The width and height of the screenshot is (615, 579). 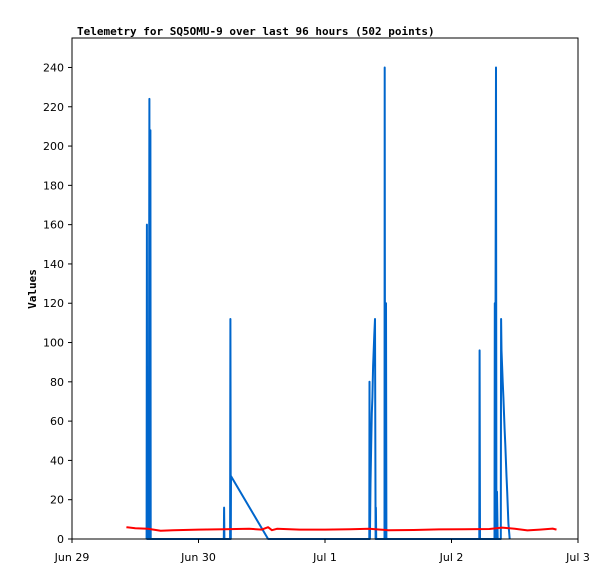 What do you see at coordinates (577, 557) in the screenshot?
I see `x-tick-label: Jul 3` at bounding box center [577, 557].